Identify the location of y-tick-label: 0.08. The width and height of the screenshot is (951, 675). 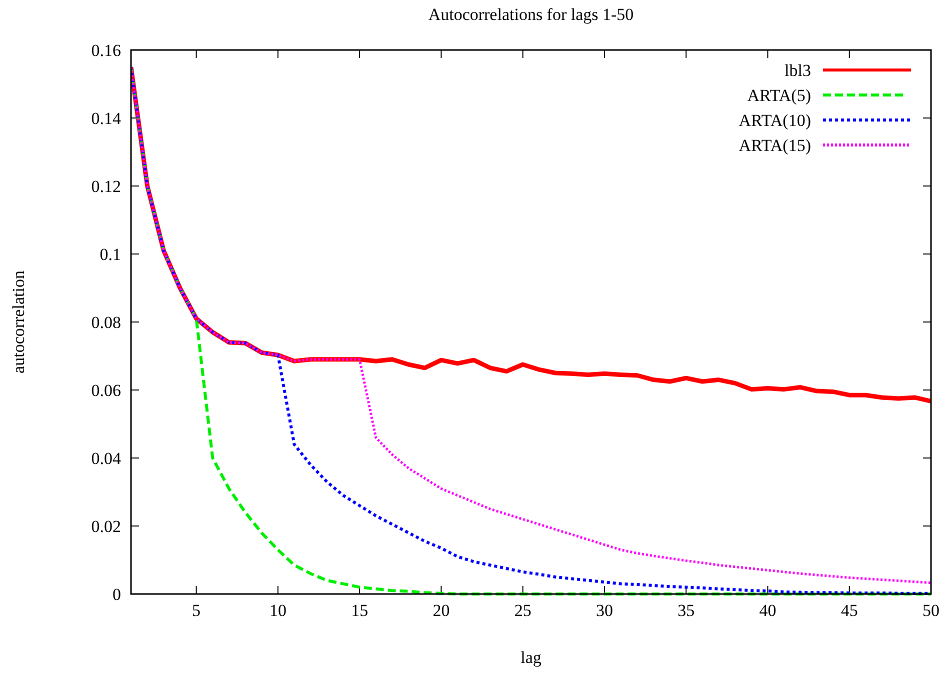
(106, 322).